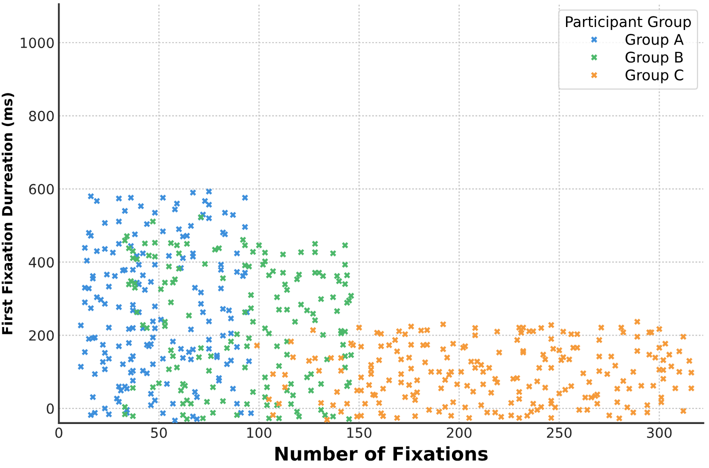 The width and height of the screenshot is (709, 468). What do you see at coordinates (459, 432) in the screenshot?
I see `x-tick-label: 200` at bounding box center [459, 432].